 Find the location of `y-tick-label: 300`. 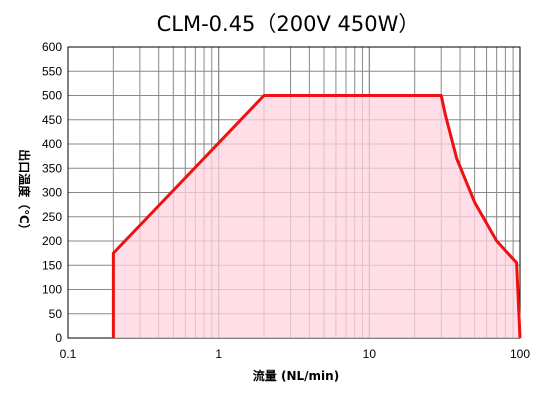

y-tick-label: 300 is located at coordinates (52, 193).